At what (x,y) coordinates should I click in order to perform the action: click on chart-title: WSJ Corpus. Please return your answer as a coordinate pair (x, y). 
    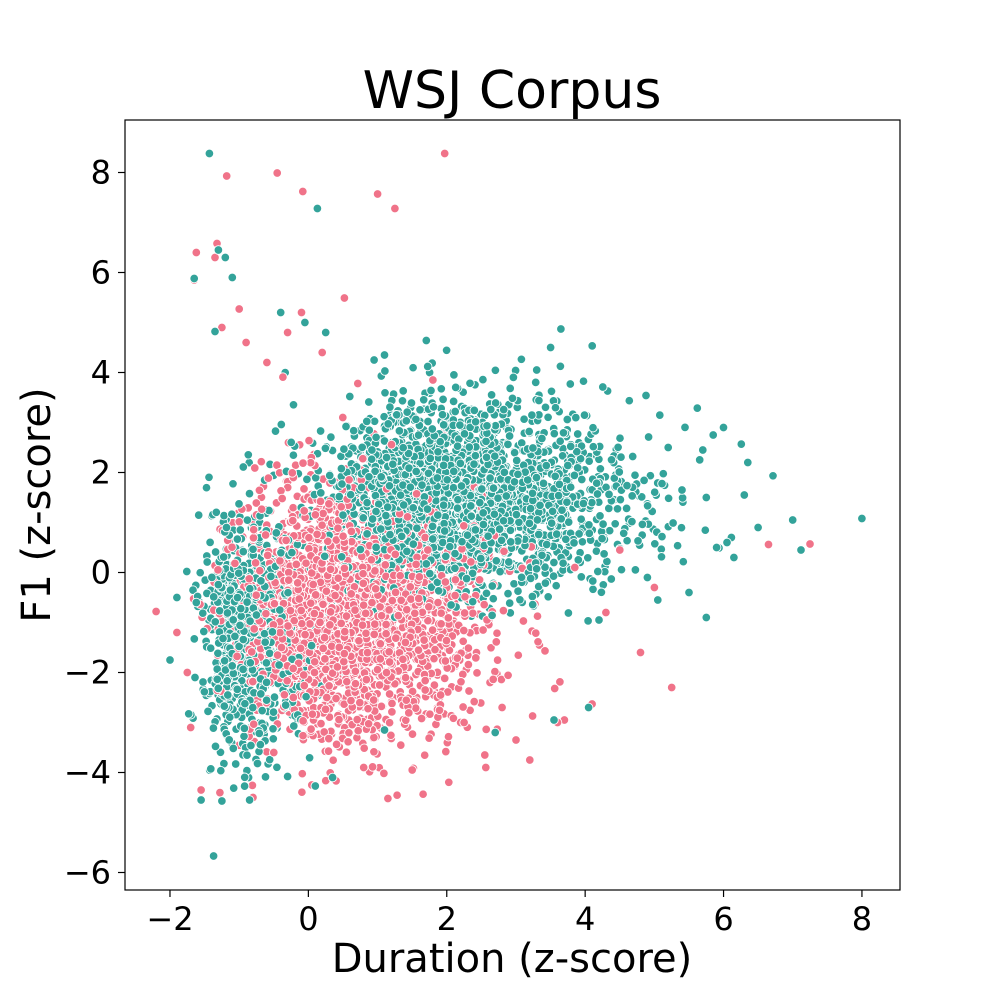
    Looking at the image, I should click on (512, 91).